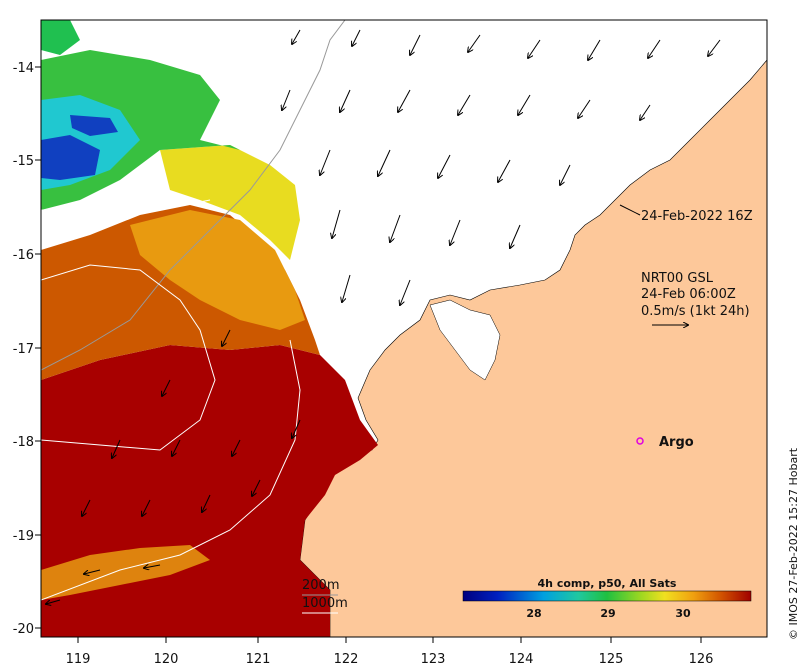 Image resolution: width=810 pixels, height=672 pixels. I want to click on current-time: 24-Feb 06:00Z, so click(688, 294).